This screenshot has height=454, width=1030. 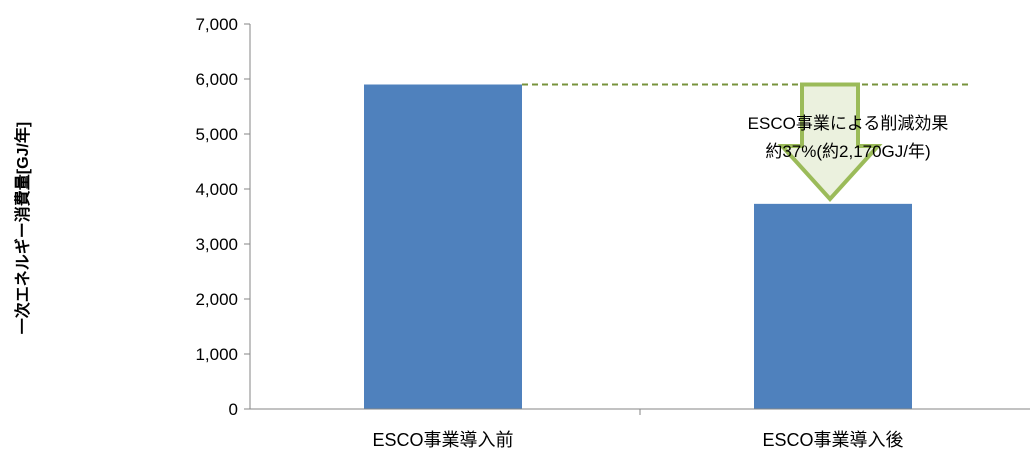 I want to click on y-axis-ticks: 0 1,000 2,000 3,000 4,000 5,000 6,000 7,000, so click(x=222, y=217).